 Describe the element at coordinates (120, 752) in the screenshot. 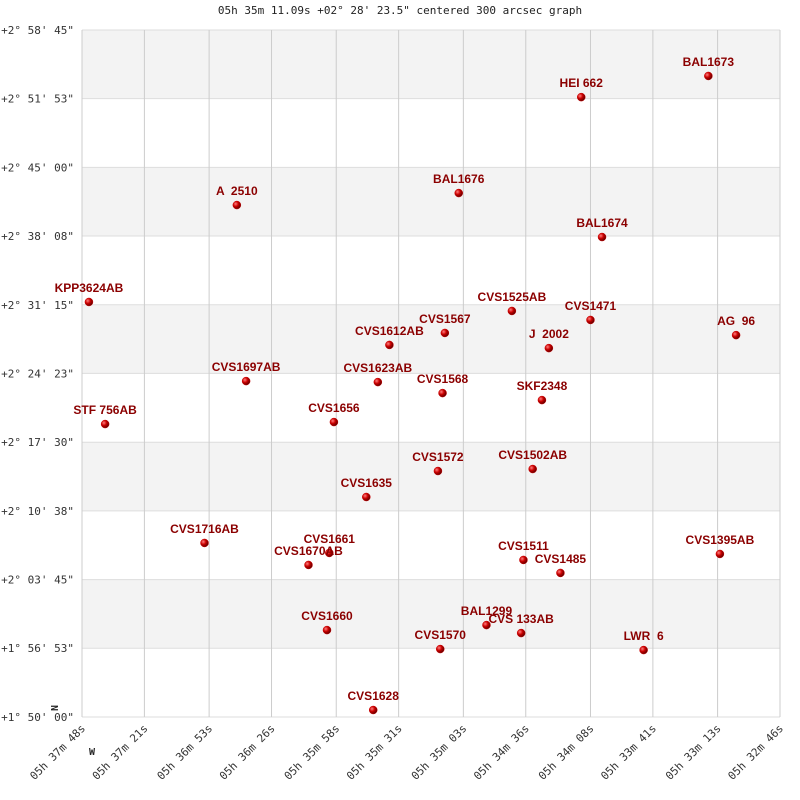

I see `x-tick-label: 05h 37m 21s` at that location.